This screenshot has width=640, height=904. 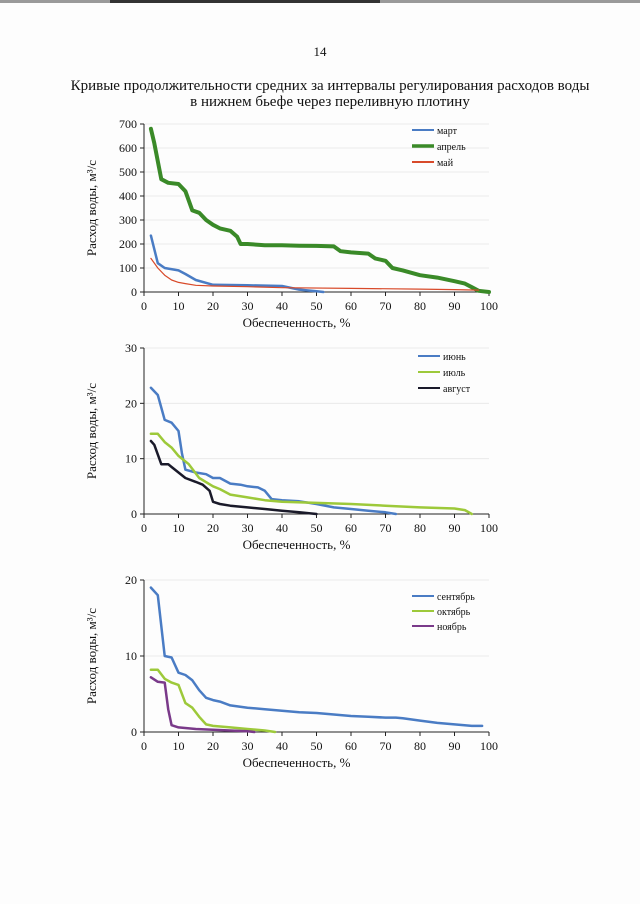 What do you see at coordinates (451, 147) in the screenshot?
I see `legend-label-1: апрель` at bounding box center [451, 147].